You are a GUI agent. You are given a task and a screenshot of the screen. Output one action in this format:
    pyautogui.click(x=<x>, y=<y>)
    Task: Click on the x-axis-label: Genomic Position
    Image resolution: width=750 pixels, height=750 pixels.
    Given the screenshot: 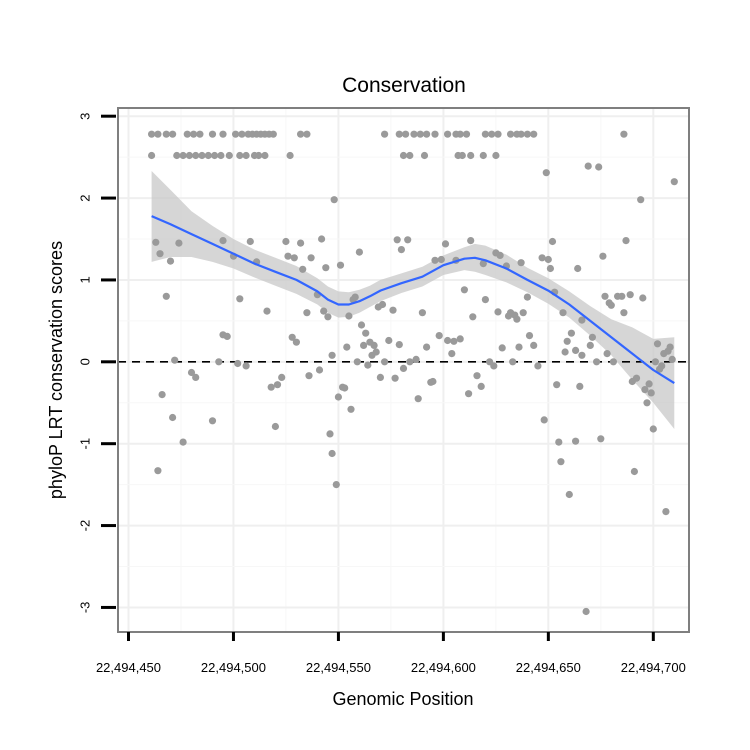 What is the action you would take?
    pyautogui.click(x=402, y=699)
    